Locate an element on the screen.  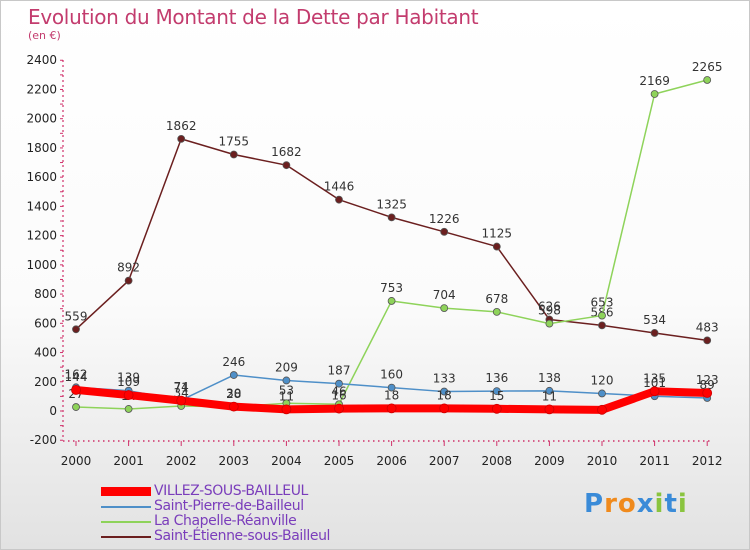
data-label: 71 is located at coordinates (181, 388).